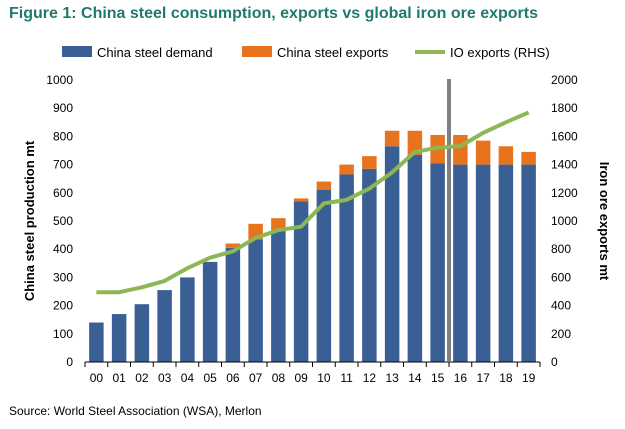  I want to click on y-tick-label: 300, so click(63, 277).